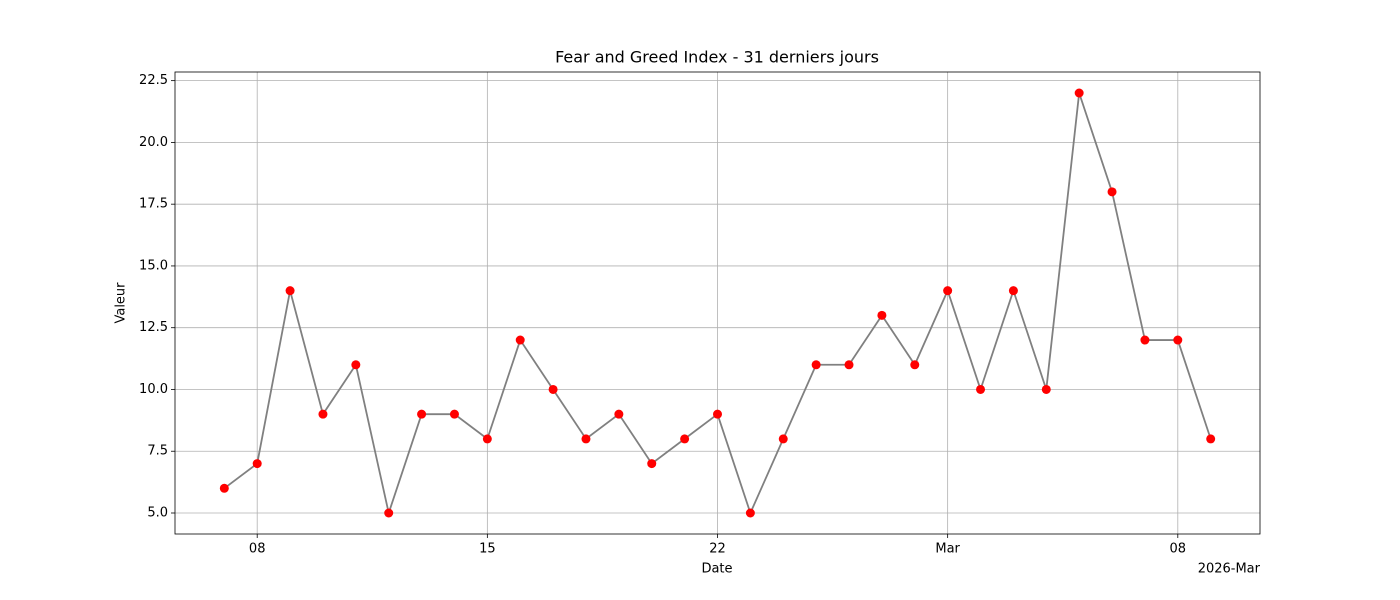 The height and width of the screenshot is (600, 1400). What do you see at coordinates (153, 389) in the screenshot?
I see `y-tick-label: 10.0` at bounding box center [153, 389].